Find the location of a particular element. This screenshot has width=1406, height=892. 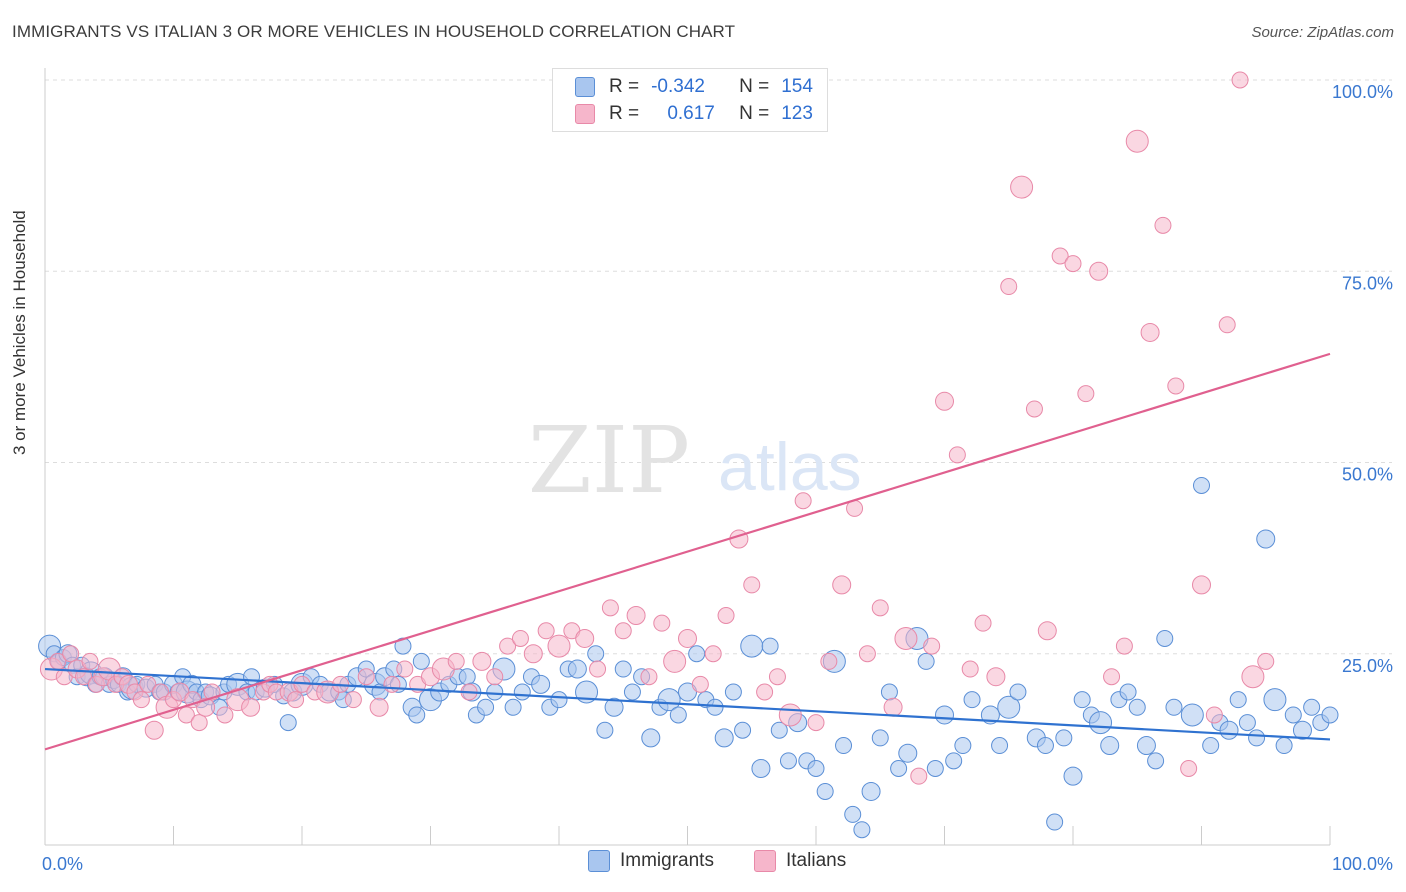

legend-item-italians: Italians is located at coordinates (800, 861).